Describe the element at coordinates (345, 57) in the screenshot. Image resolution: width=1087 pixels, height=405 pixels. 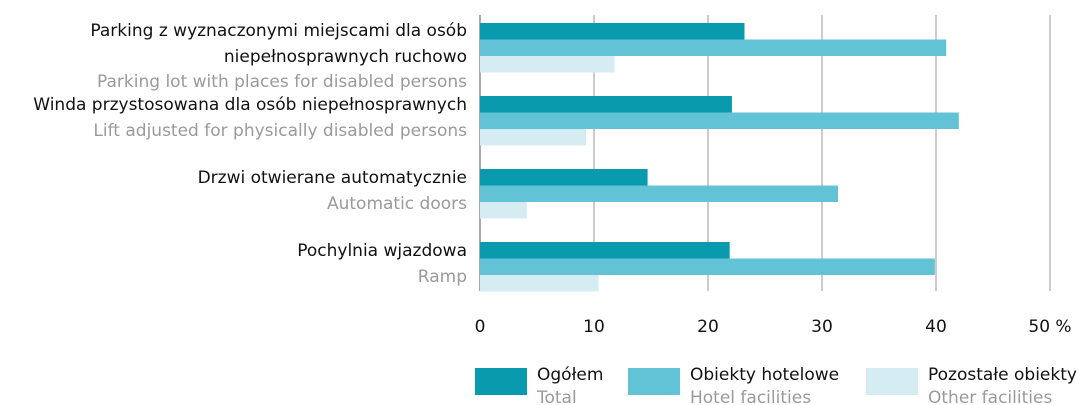
I see `category-label: niepełnosprawnych ruchowo` at that location.